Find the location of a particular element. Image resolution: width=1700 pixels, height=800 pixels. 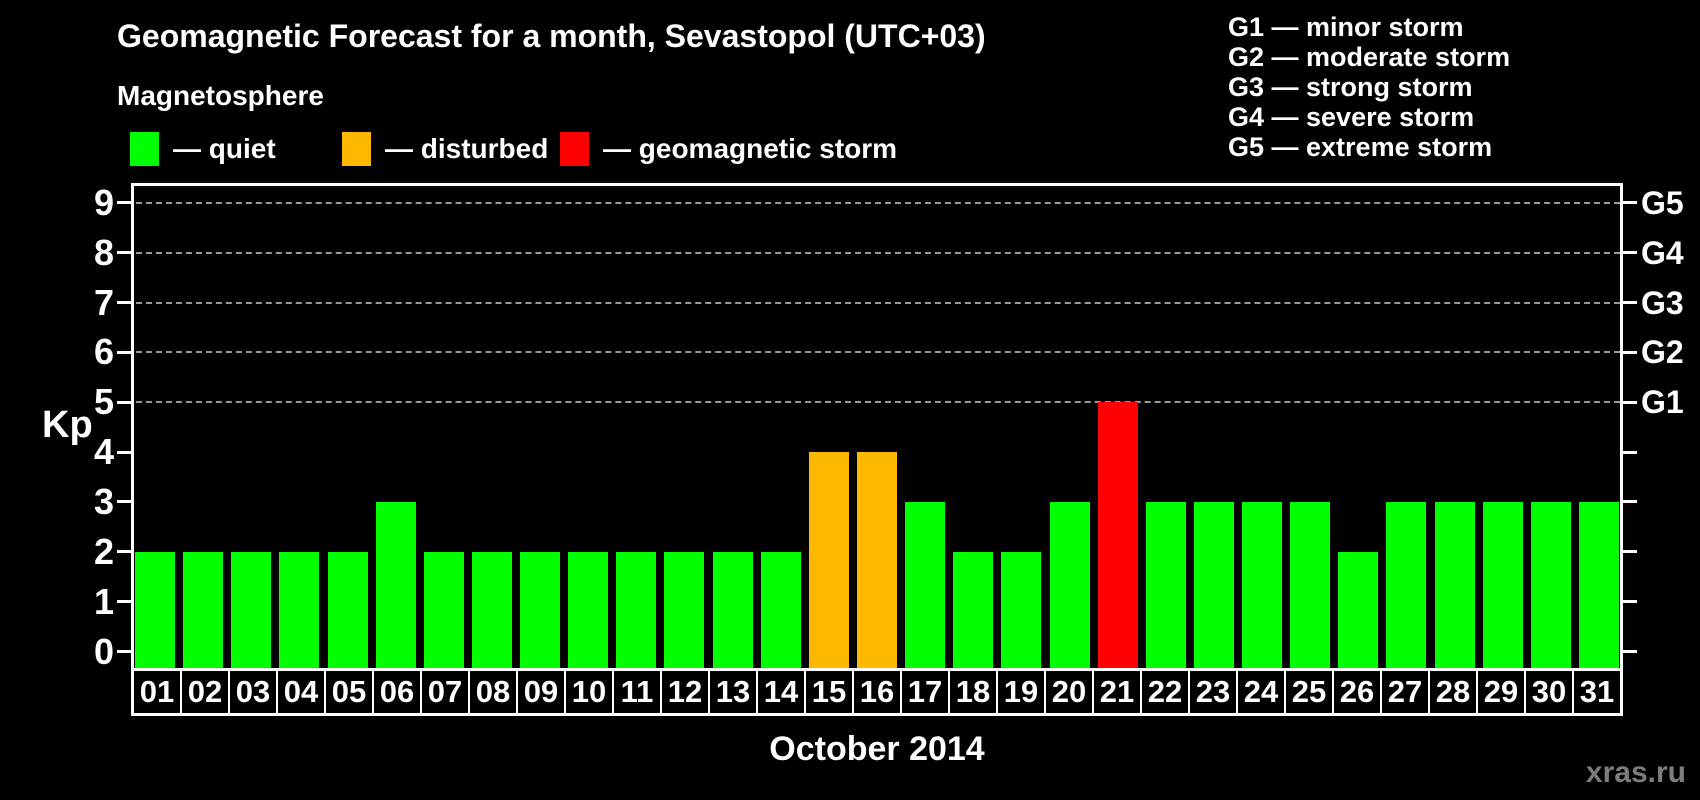

legend-label-quiet: — quiet is located at coordinates (224, 148).